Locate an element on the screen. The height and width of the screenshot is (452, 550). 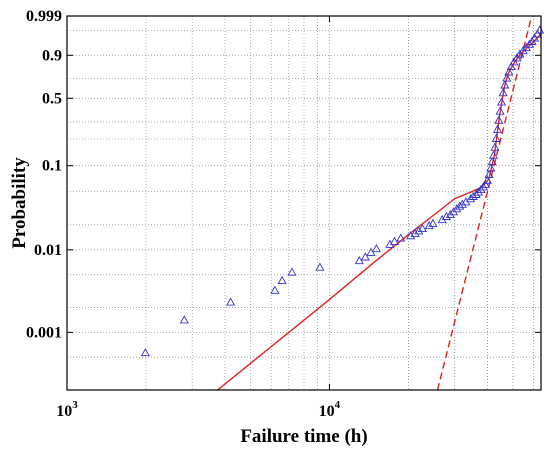
y-tick-label: 0.999 is located at coordinates (44, 16).